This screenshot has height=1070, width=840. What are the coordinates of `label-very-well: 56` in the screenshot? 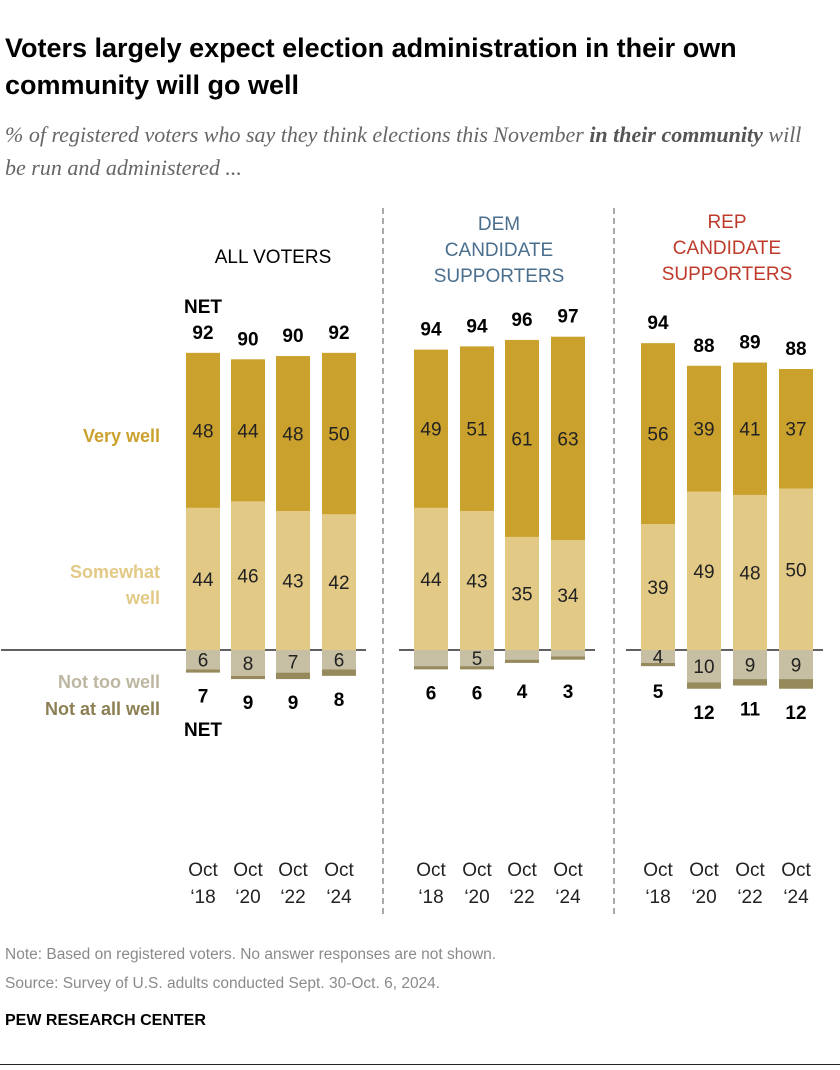 It's located at (657, 435).